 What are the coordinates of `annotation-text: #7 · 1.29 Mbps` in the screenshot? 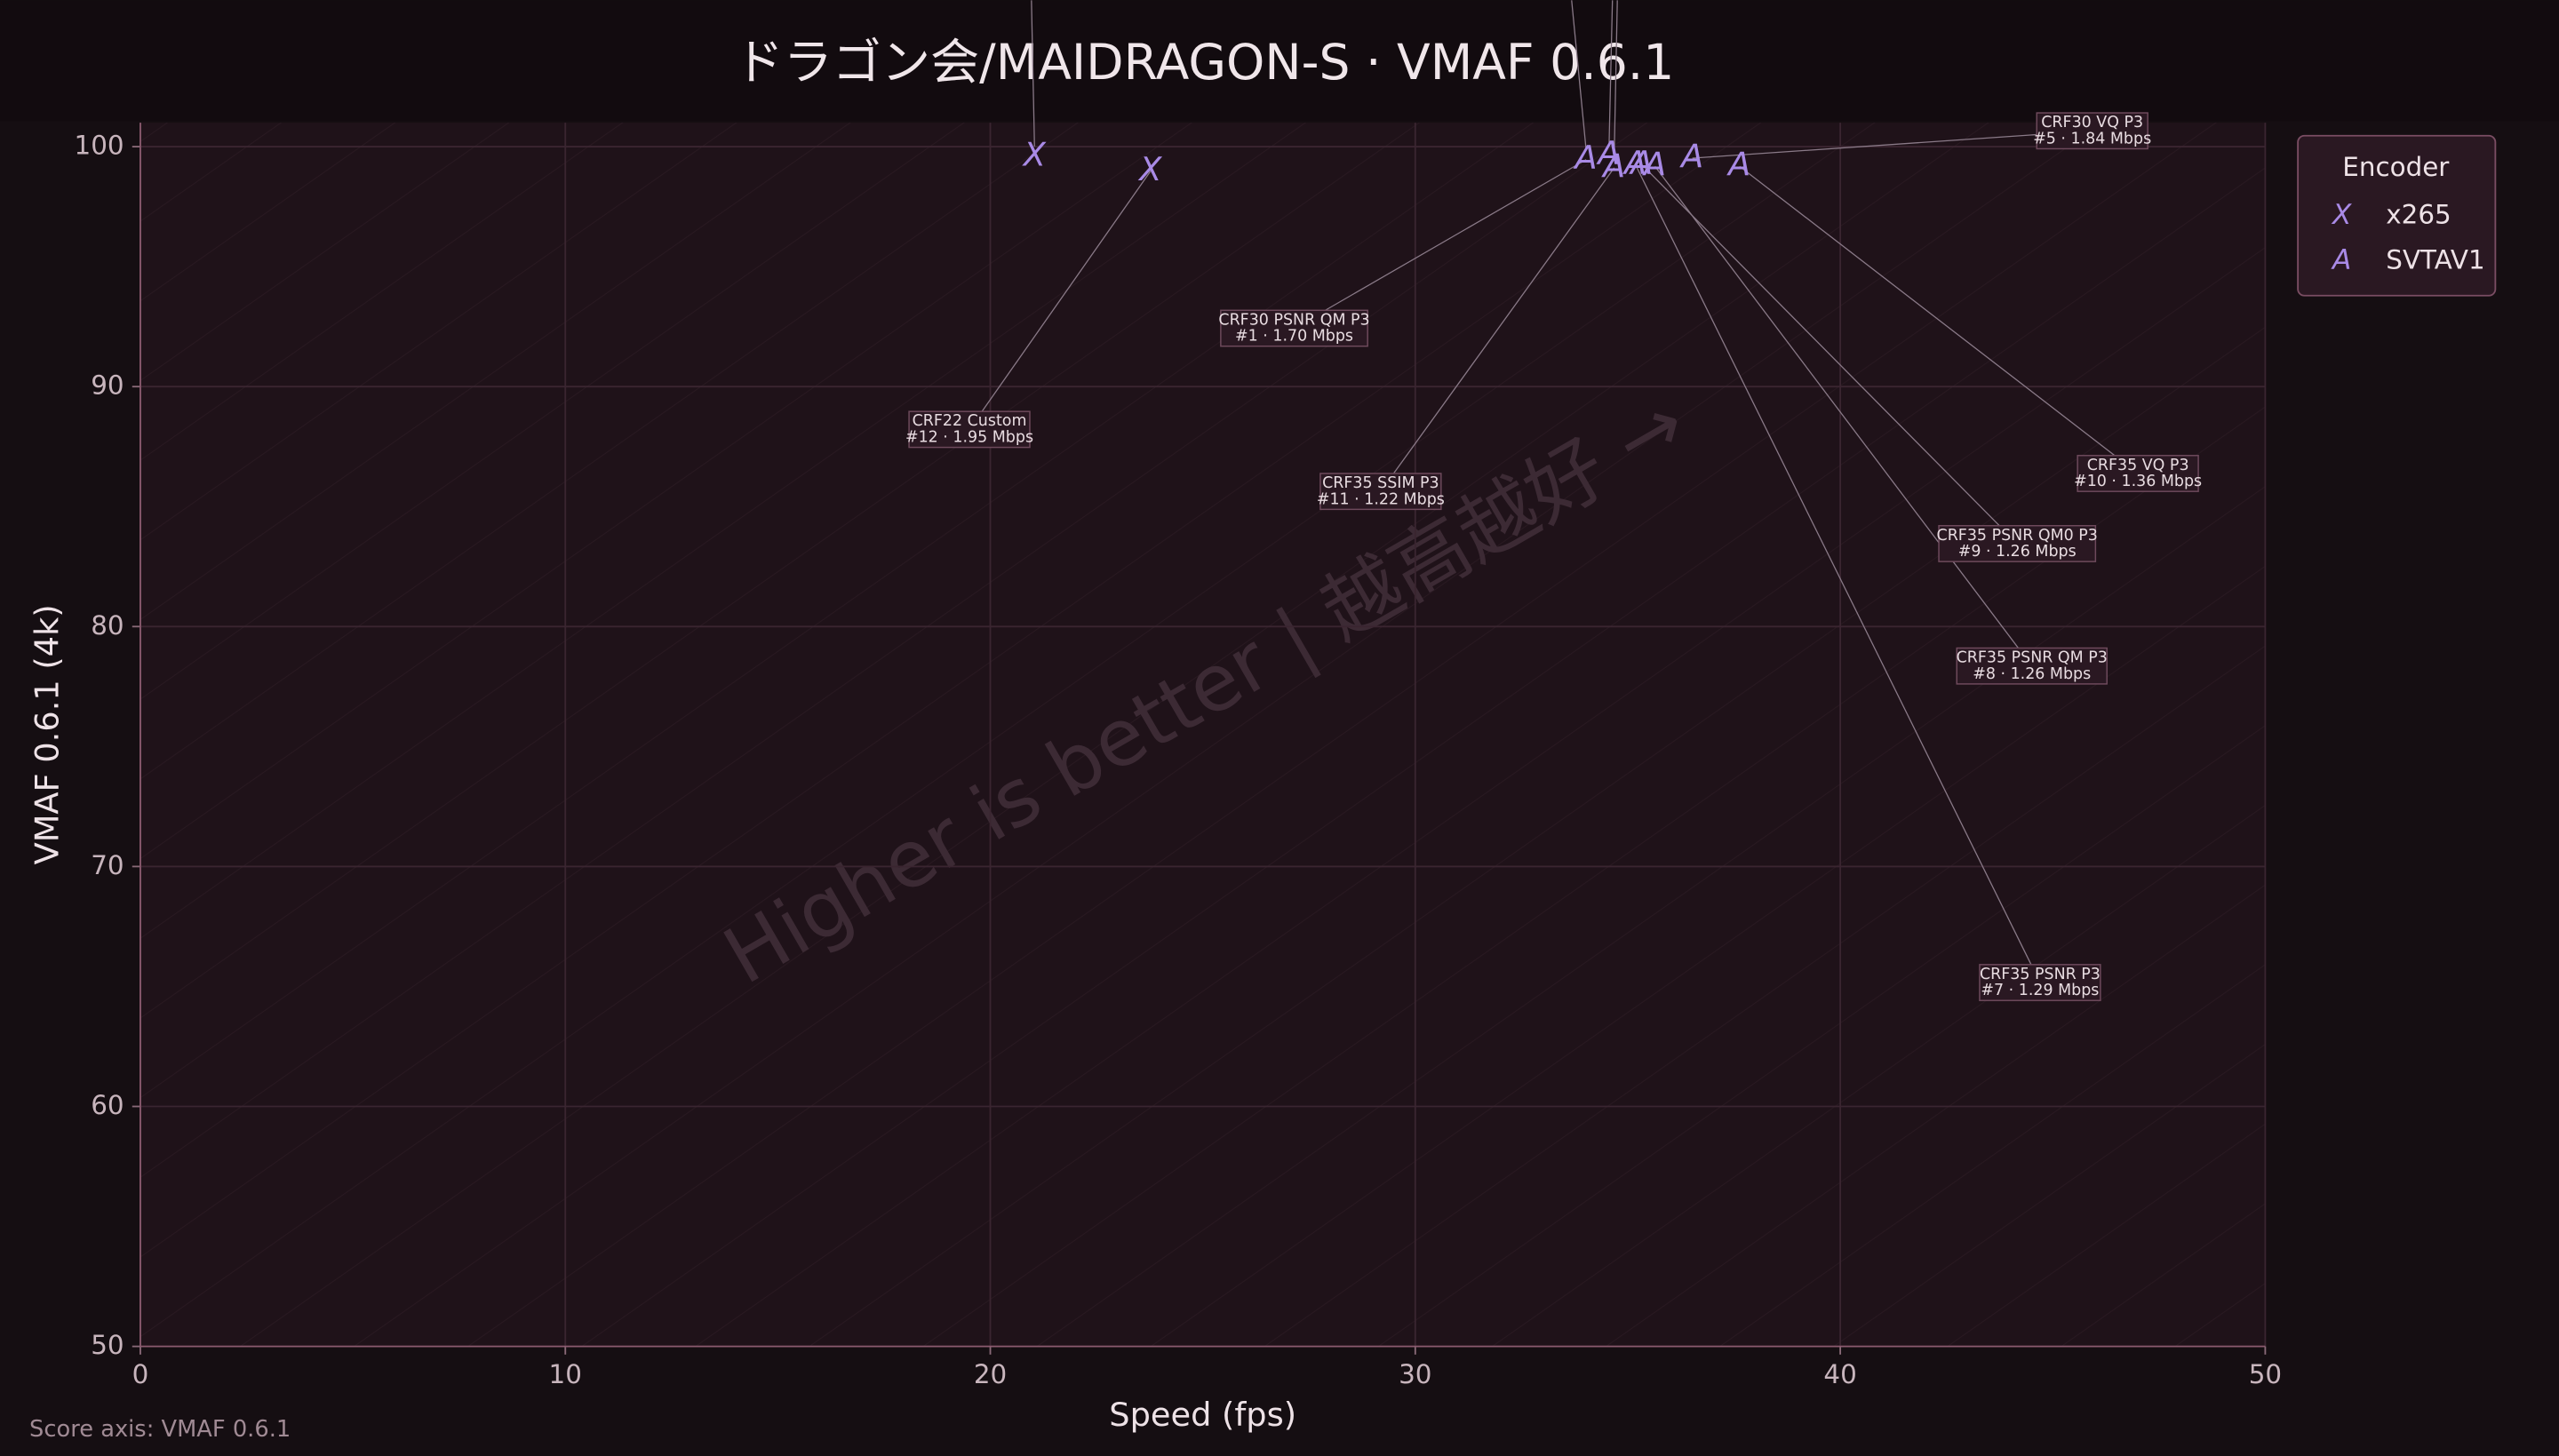 It's located at (2040, 991).